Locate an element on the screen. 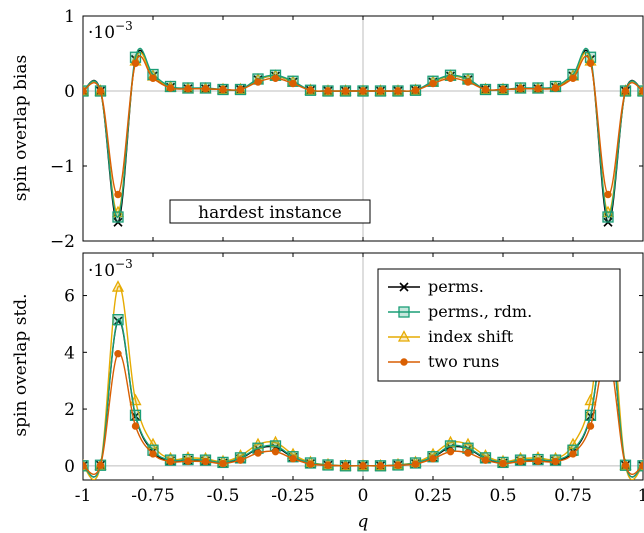 This screenshot has width=644, height=533. legend-label: two runs is located at coordinates (463, 361).